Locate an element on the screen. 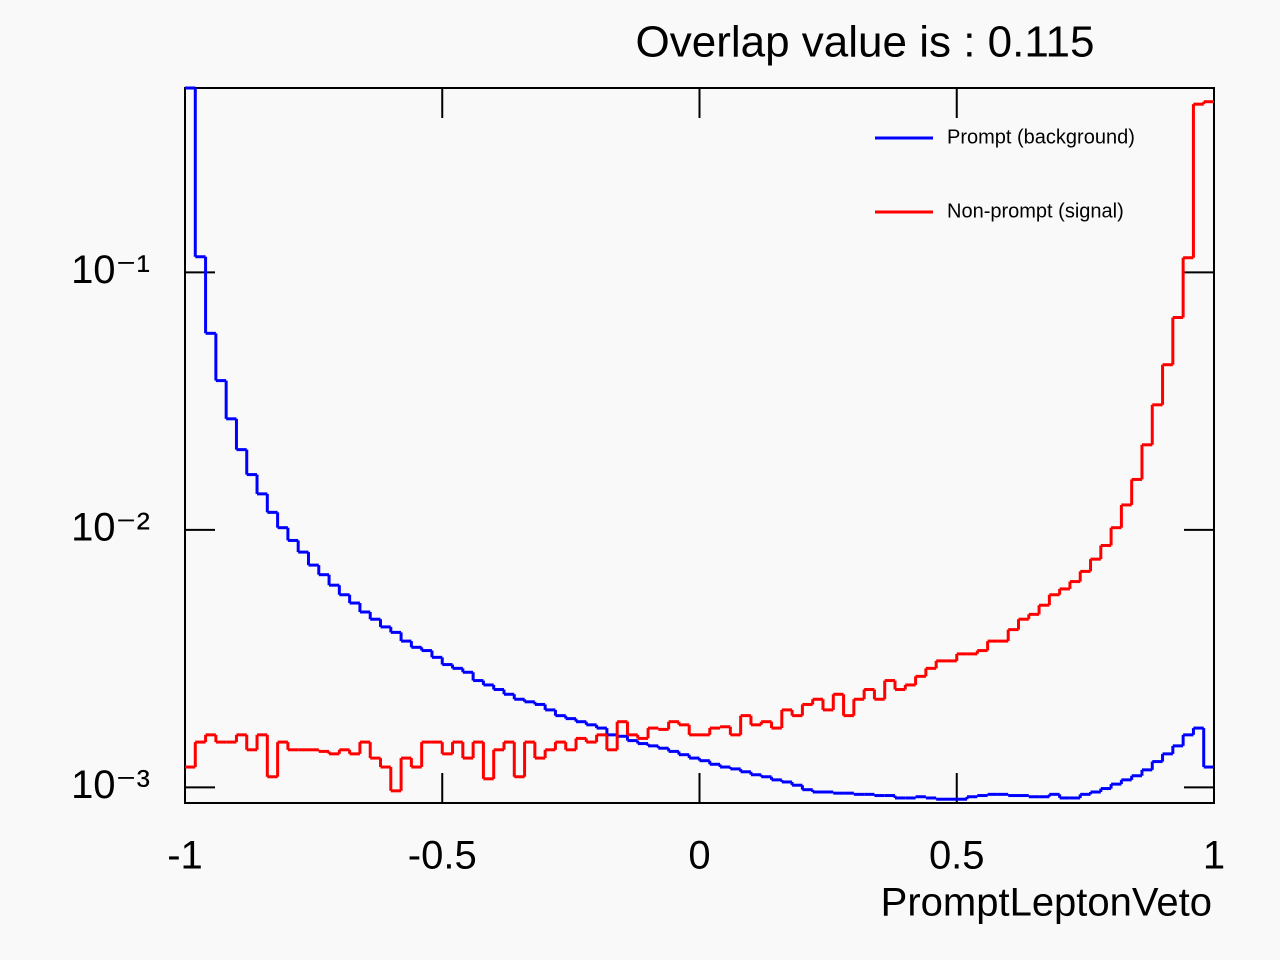  x-tick-label: 0 is located at coordinates (699, 856).